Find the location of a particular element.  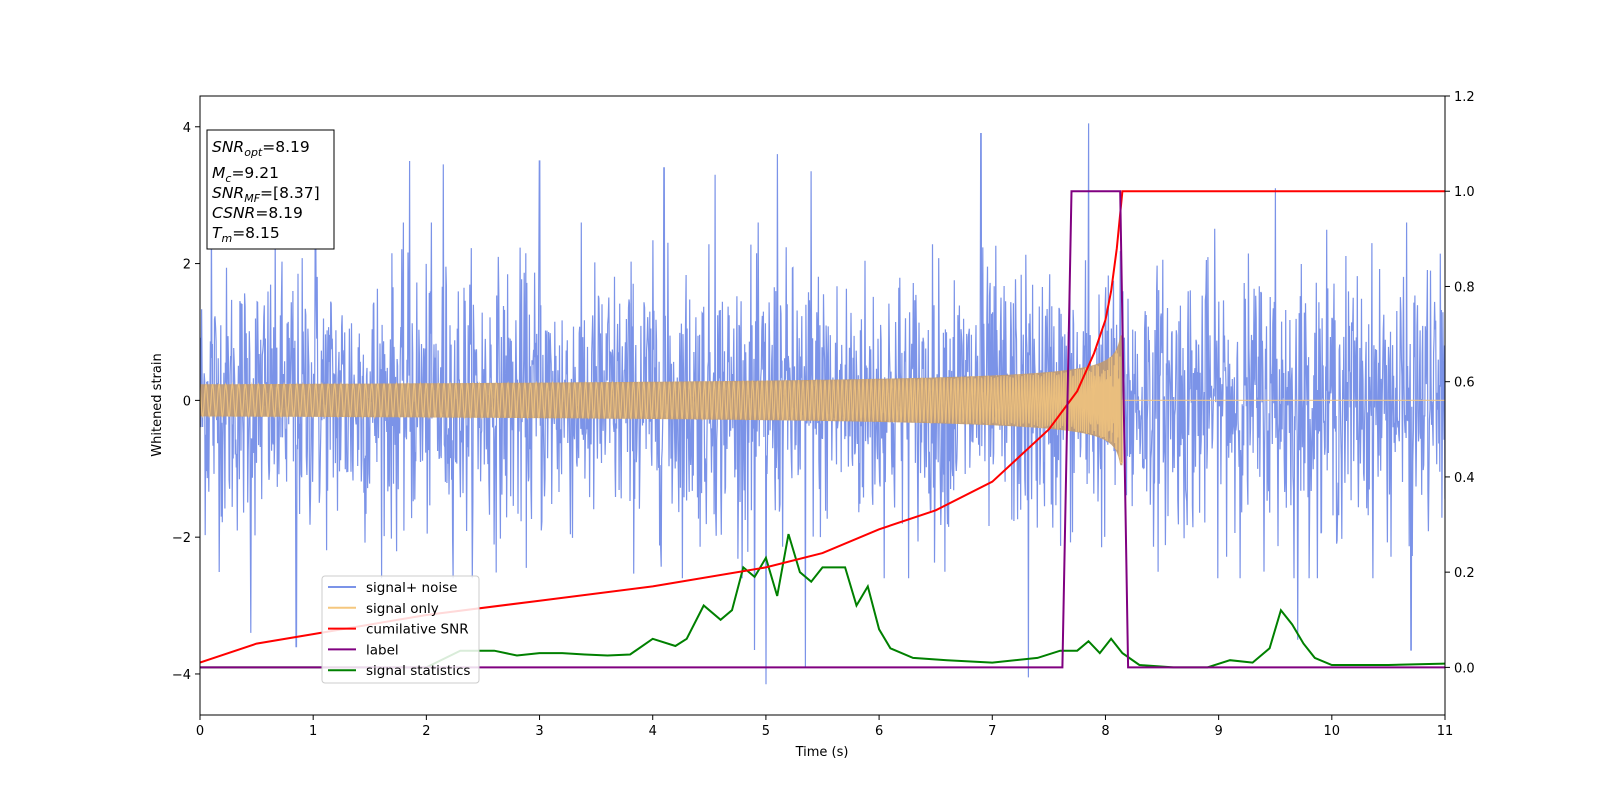

x-tick-label: 1 is located at coordinates (313, 731).